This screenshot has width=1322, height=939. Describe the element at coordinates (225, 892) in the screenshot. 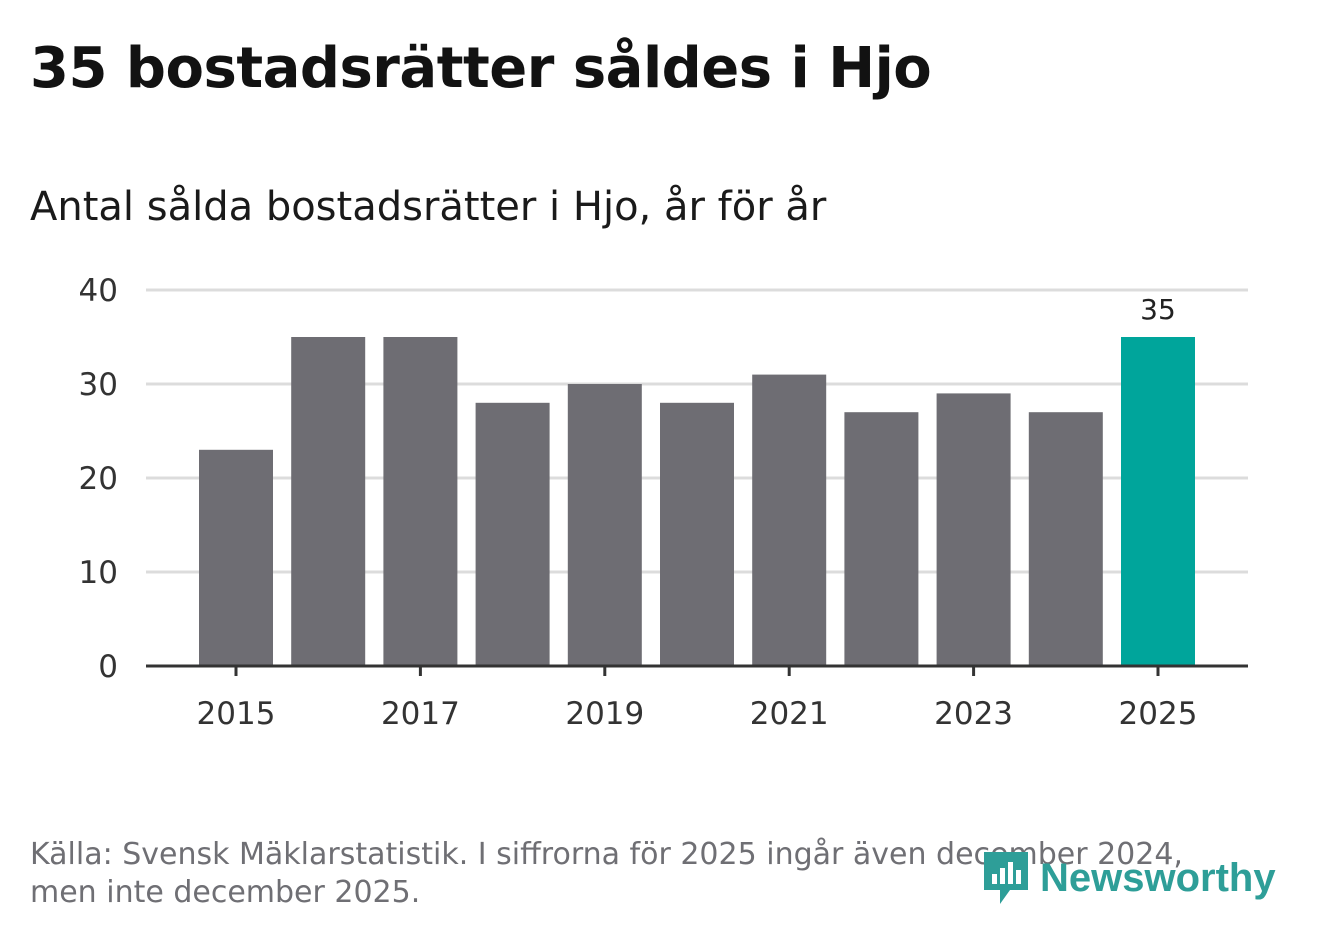

I see `source-line-2: men inte december 2025.` at that location.